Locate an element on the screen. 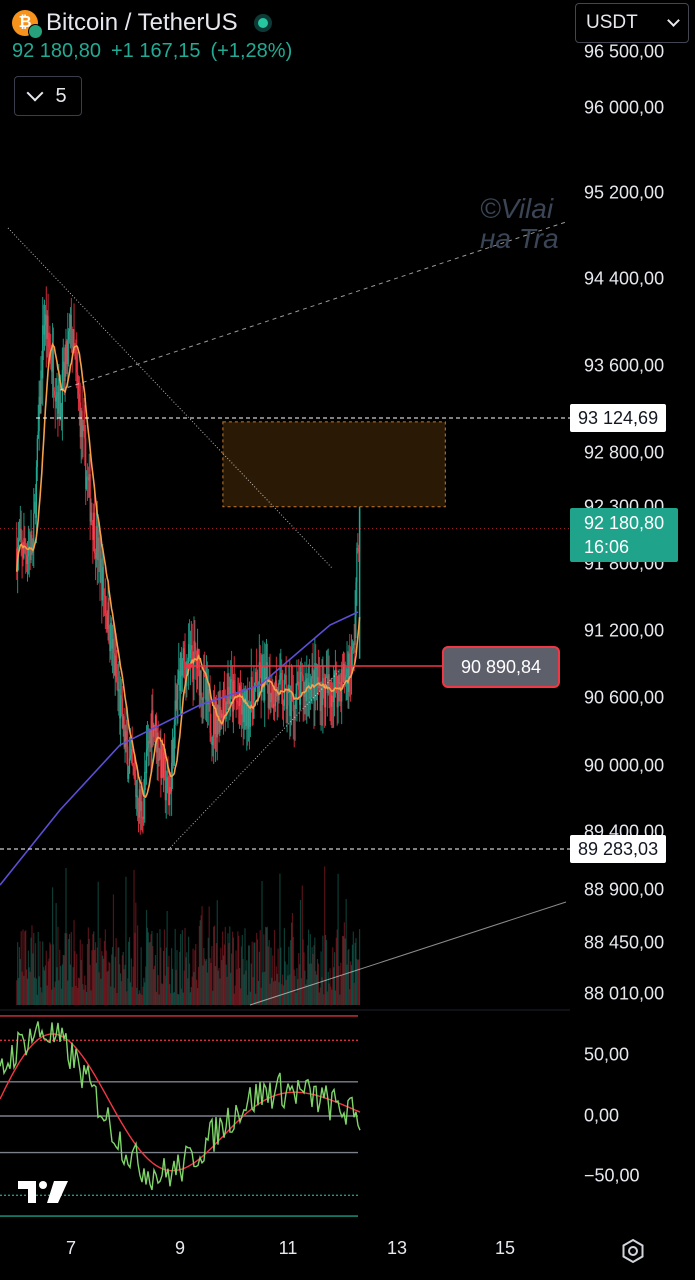  support-level-tag: 89 283,03 is located at coordinates (618, 849).